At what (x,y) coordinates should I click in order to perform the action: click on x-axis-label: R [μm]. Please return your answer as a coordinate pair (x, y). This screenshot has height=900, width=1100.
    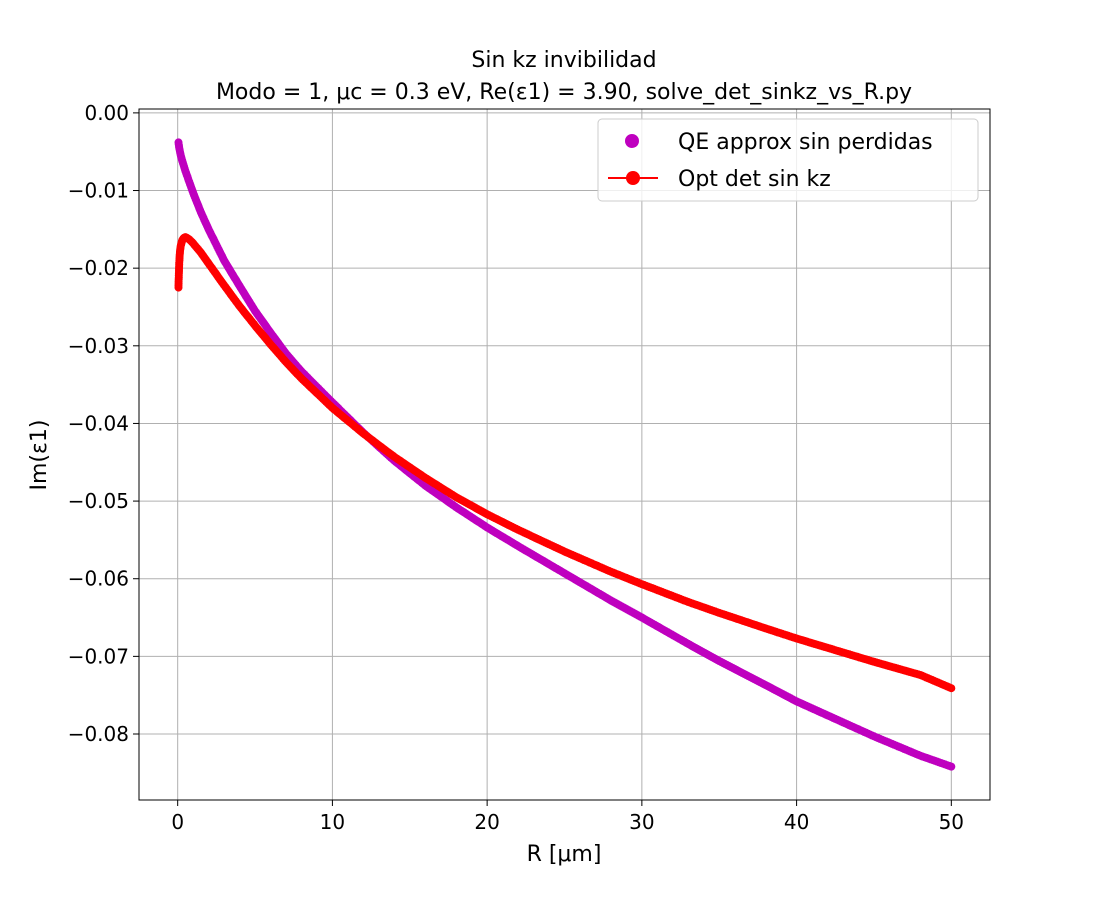
    Looking at the image, I should click on (564, 854).